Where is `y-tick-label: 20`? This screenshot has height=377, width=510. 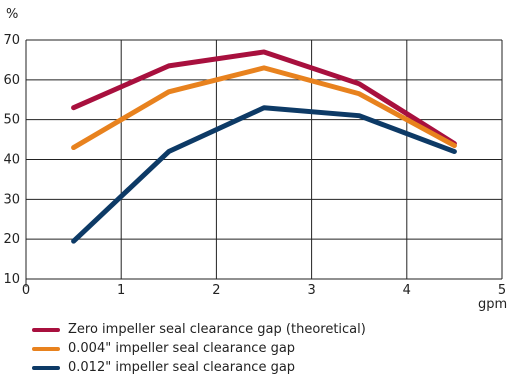 y-tick-label: 20 is located at coordinates (11, 239).